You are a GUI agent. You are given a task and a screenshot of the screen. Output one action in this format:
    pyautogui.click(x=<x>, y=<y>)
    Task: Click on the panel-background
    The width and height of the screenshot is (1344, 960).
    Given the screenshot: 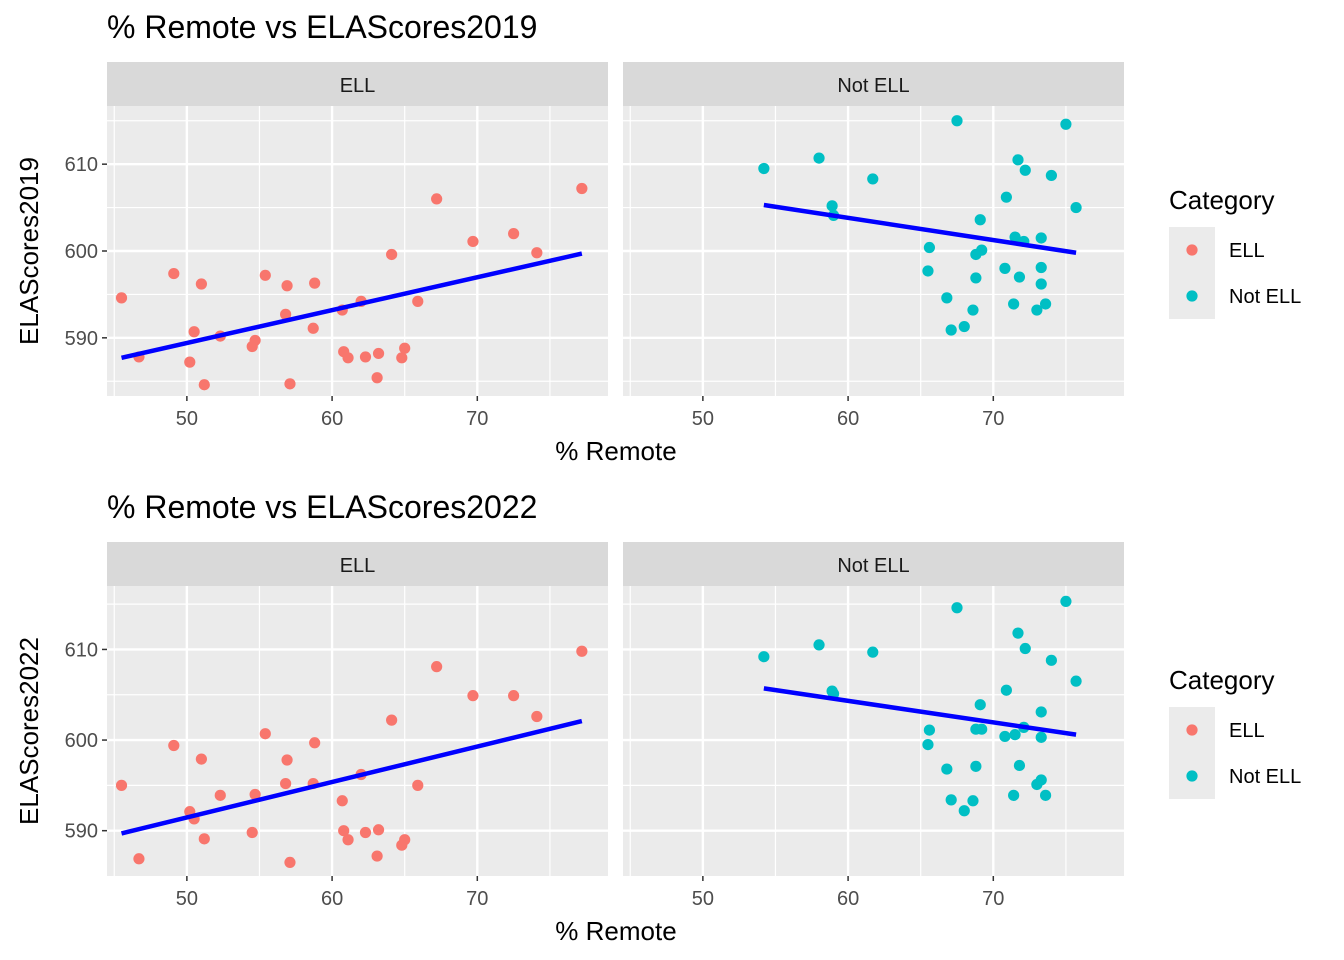 What is the action you would take?
    pyautogui.click(x=357, y=731)
    